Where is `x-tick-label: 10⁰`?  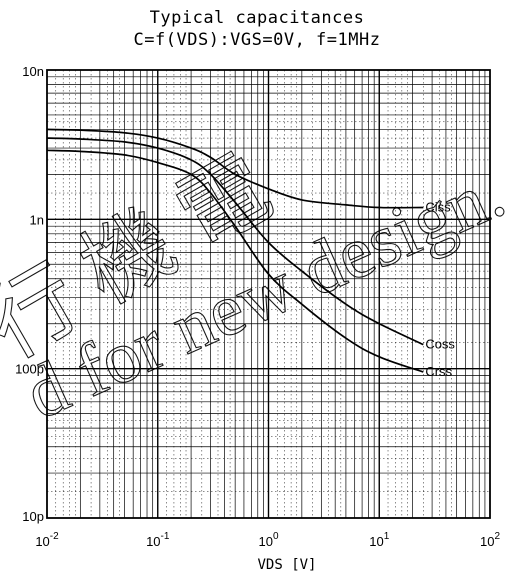
x-tick-label: 10⁰ is located at coordinates (268, 540).